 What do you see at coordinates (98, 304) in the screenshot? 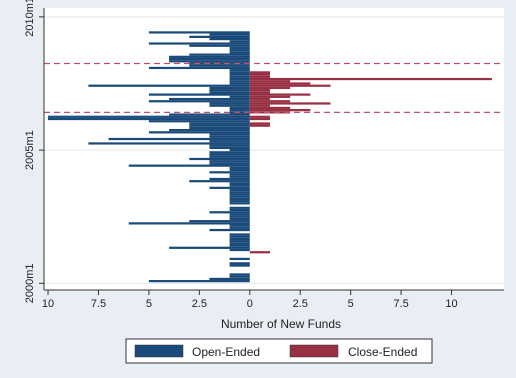
I see `x-tick-label-1: 7.5` at bounding box center [98, 304].